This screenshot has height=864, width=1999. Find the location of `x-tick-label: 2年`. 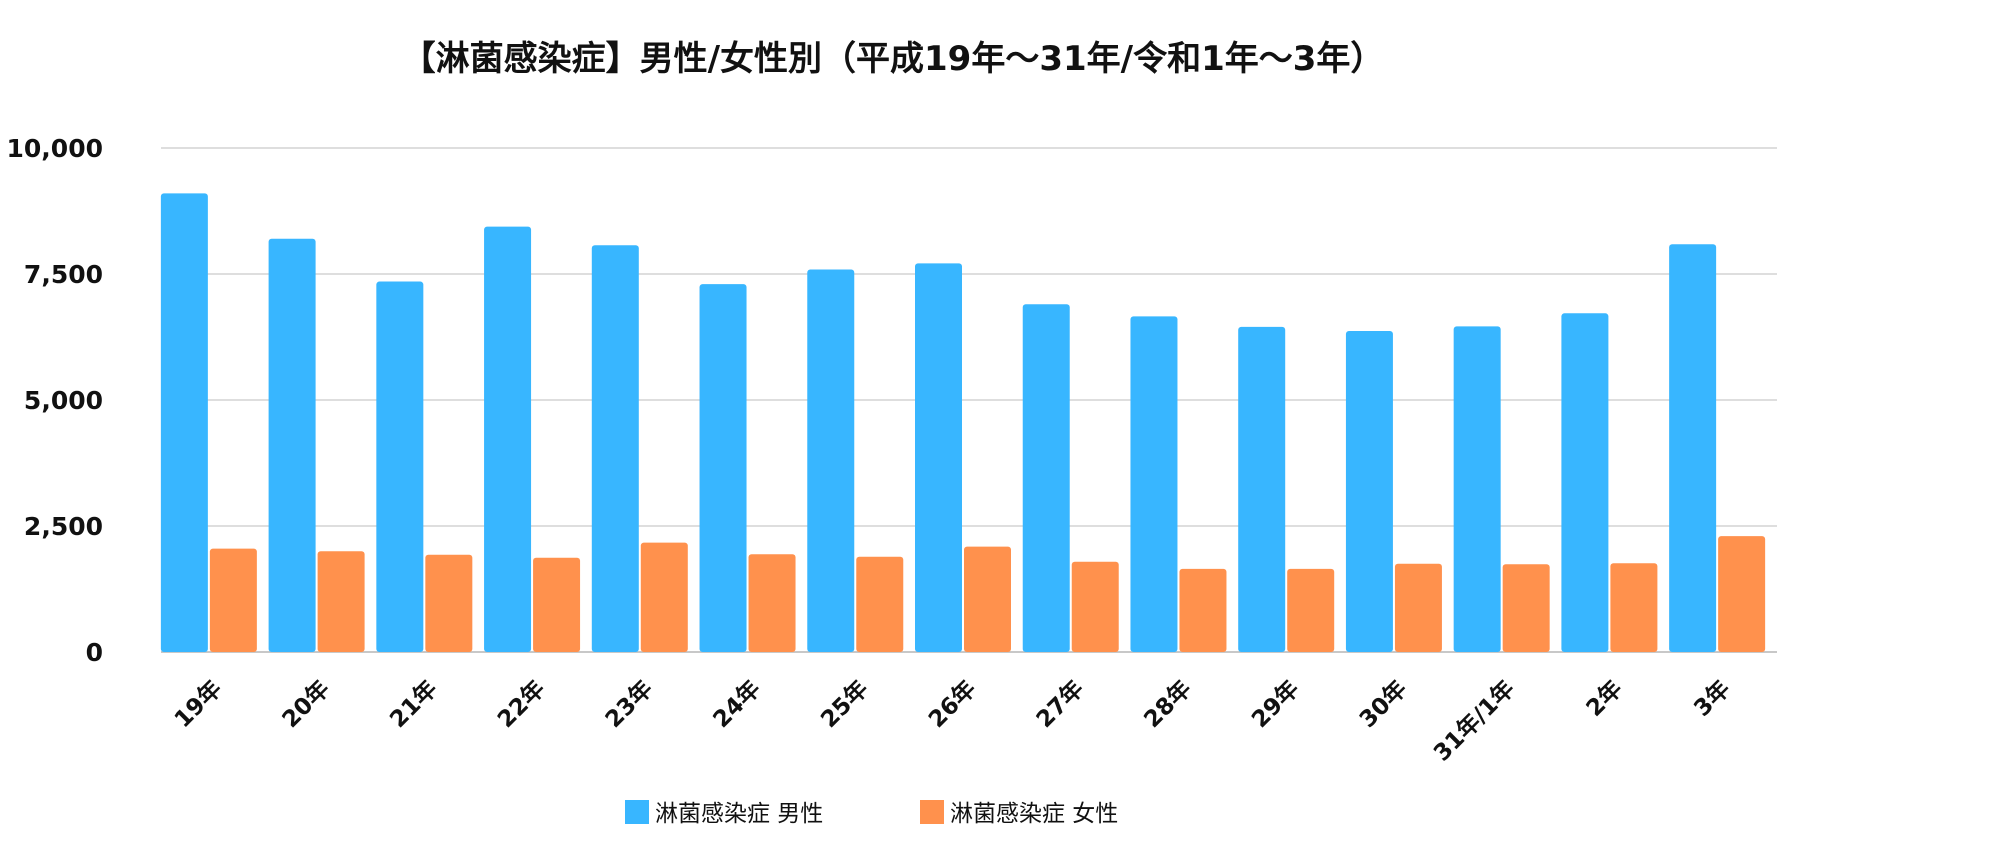

x-tick-label: 2年 is located at coordinates (1604, 698).